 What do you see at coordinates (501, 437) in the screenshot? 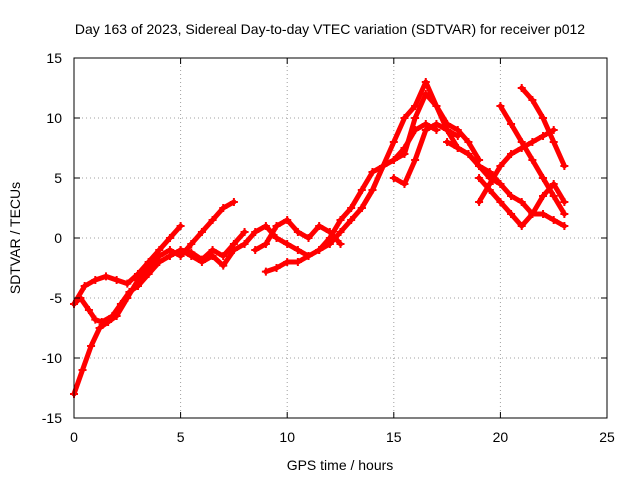
I see `x-tick-label: 20` at bounding box center [501, 437].